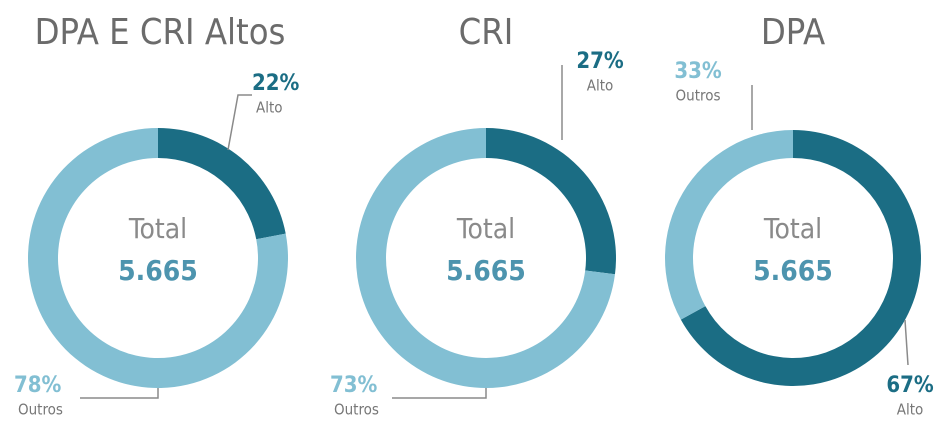  I want to click on value-label: 22%, so click(276, 83).